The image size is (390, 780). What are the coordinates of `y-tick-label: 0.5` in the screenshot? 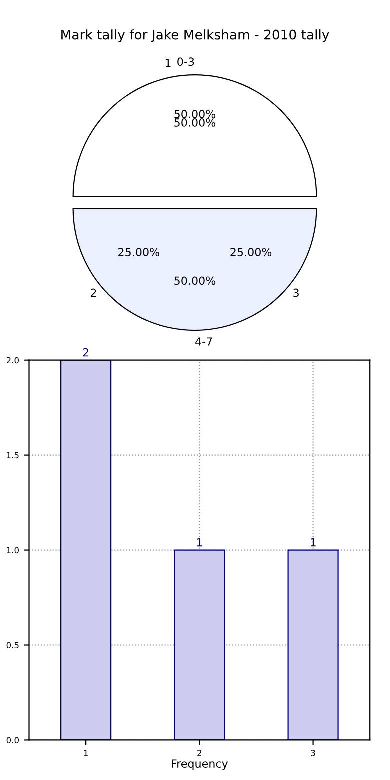 It's located at (12, 645).